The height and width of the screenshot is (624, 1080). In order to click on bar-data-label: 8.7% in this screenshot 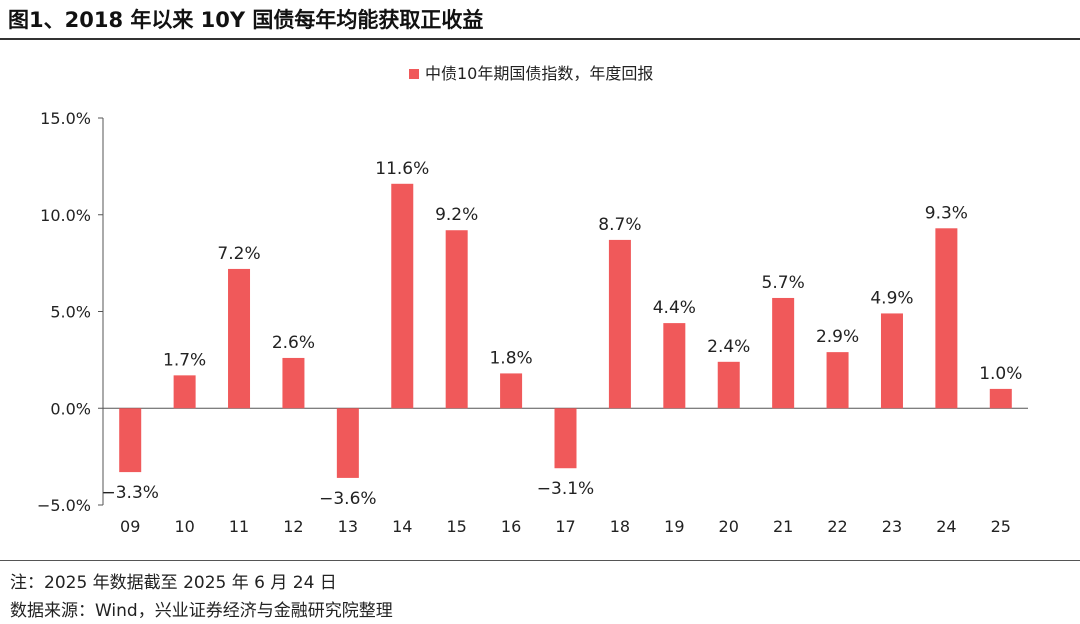, I will do `click(619, 225)`.